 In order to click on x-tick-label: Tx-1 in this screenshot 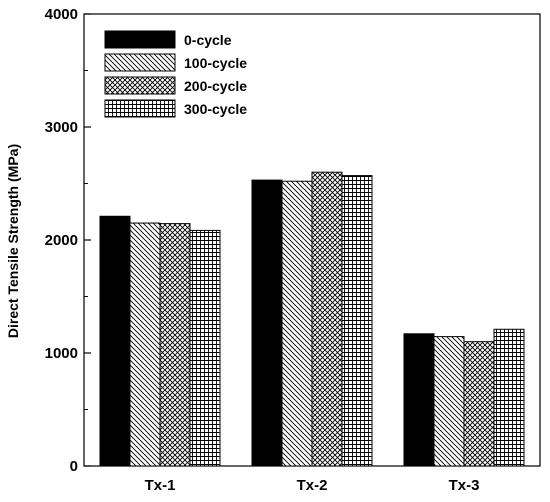, I will do `click(160, 485)`.